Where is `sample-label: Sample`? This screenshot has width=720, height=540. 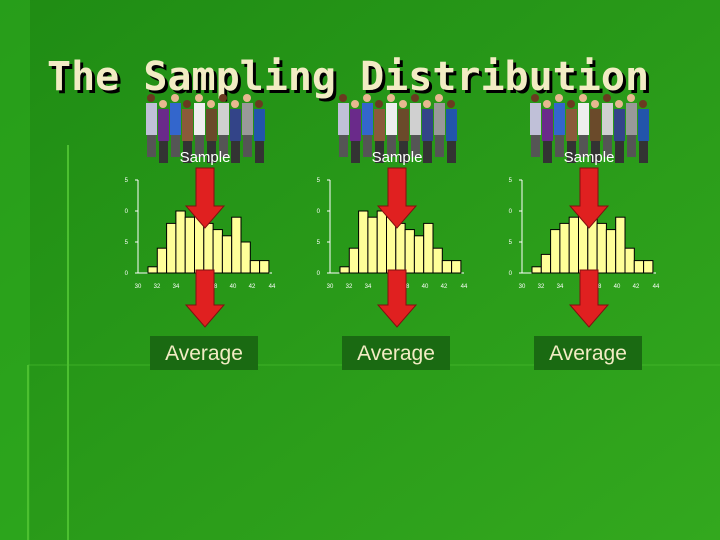
sample-label: Sample is located at coordinates (205, 157).